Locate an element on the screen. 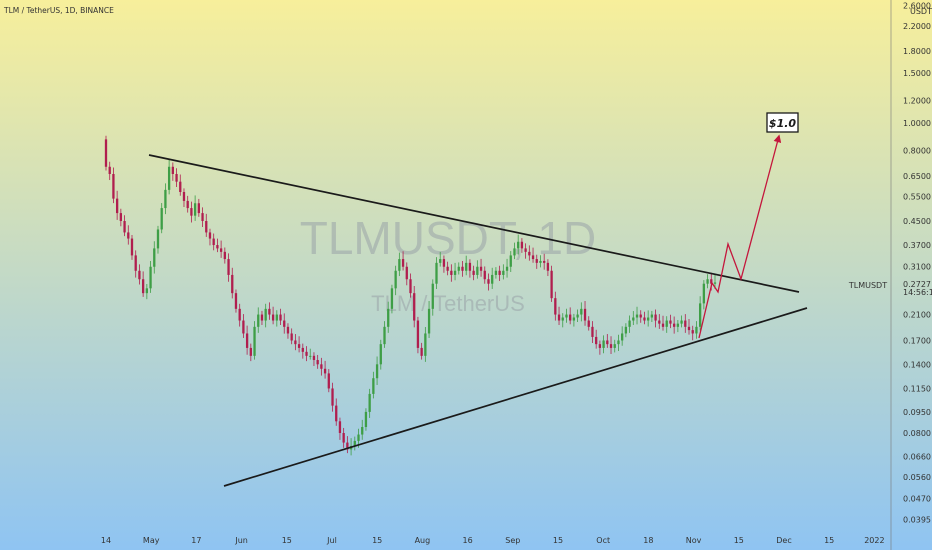 The width and height of the screenshot is (932, 550). y-tick-label: 0.0560 is located at coordinates (917, 477).